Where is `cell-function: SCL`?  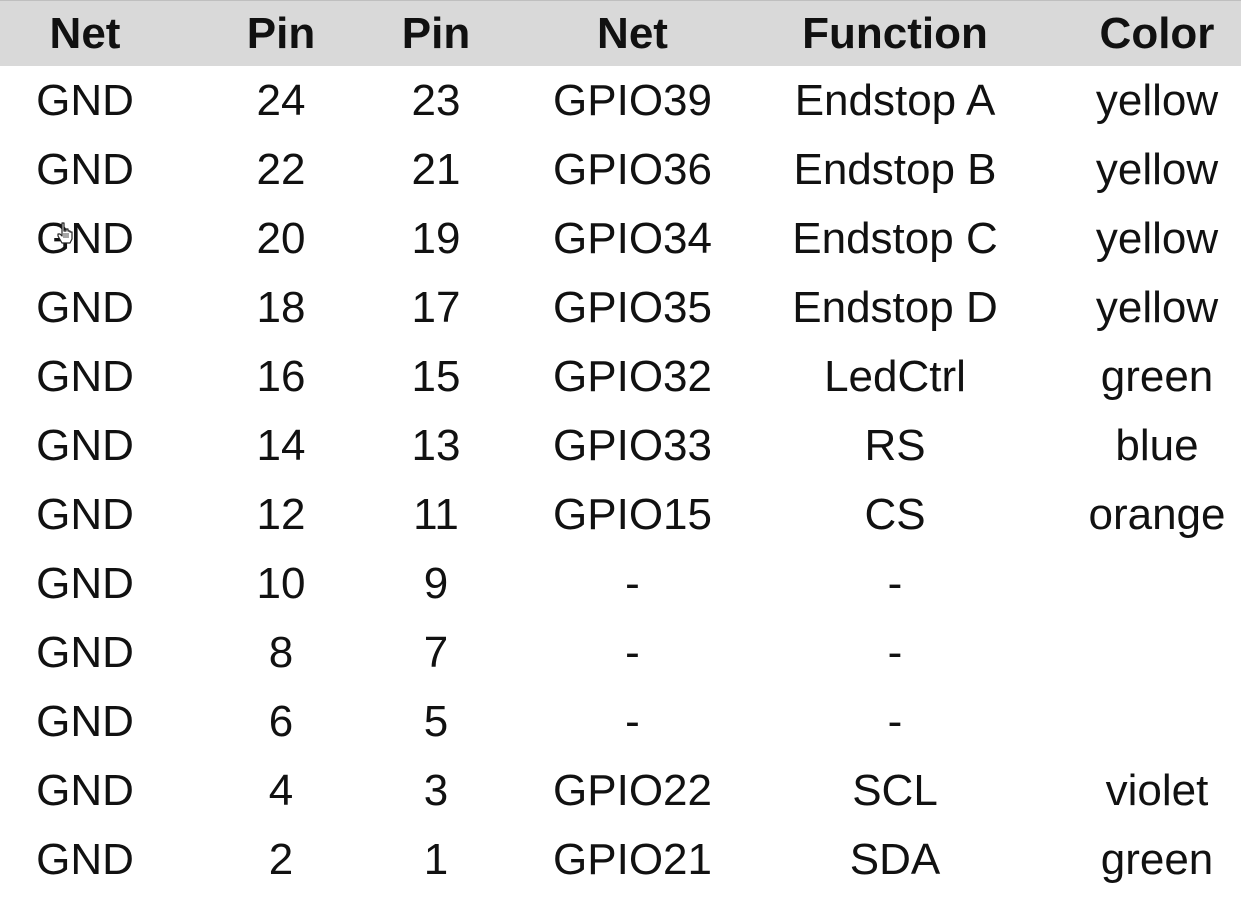 cell-function: SCL is located at coordinates (895, 790).